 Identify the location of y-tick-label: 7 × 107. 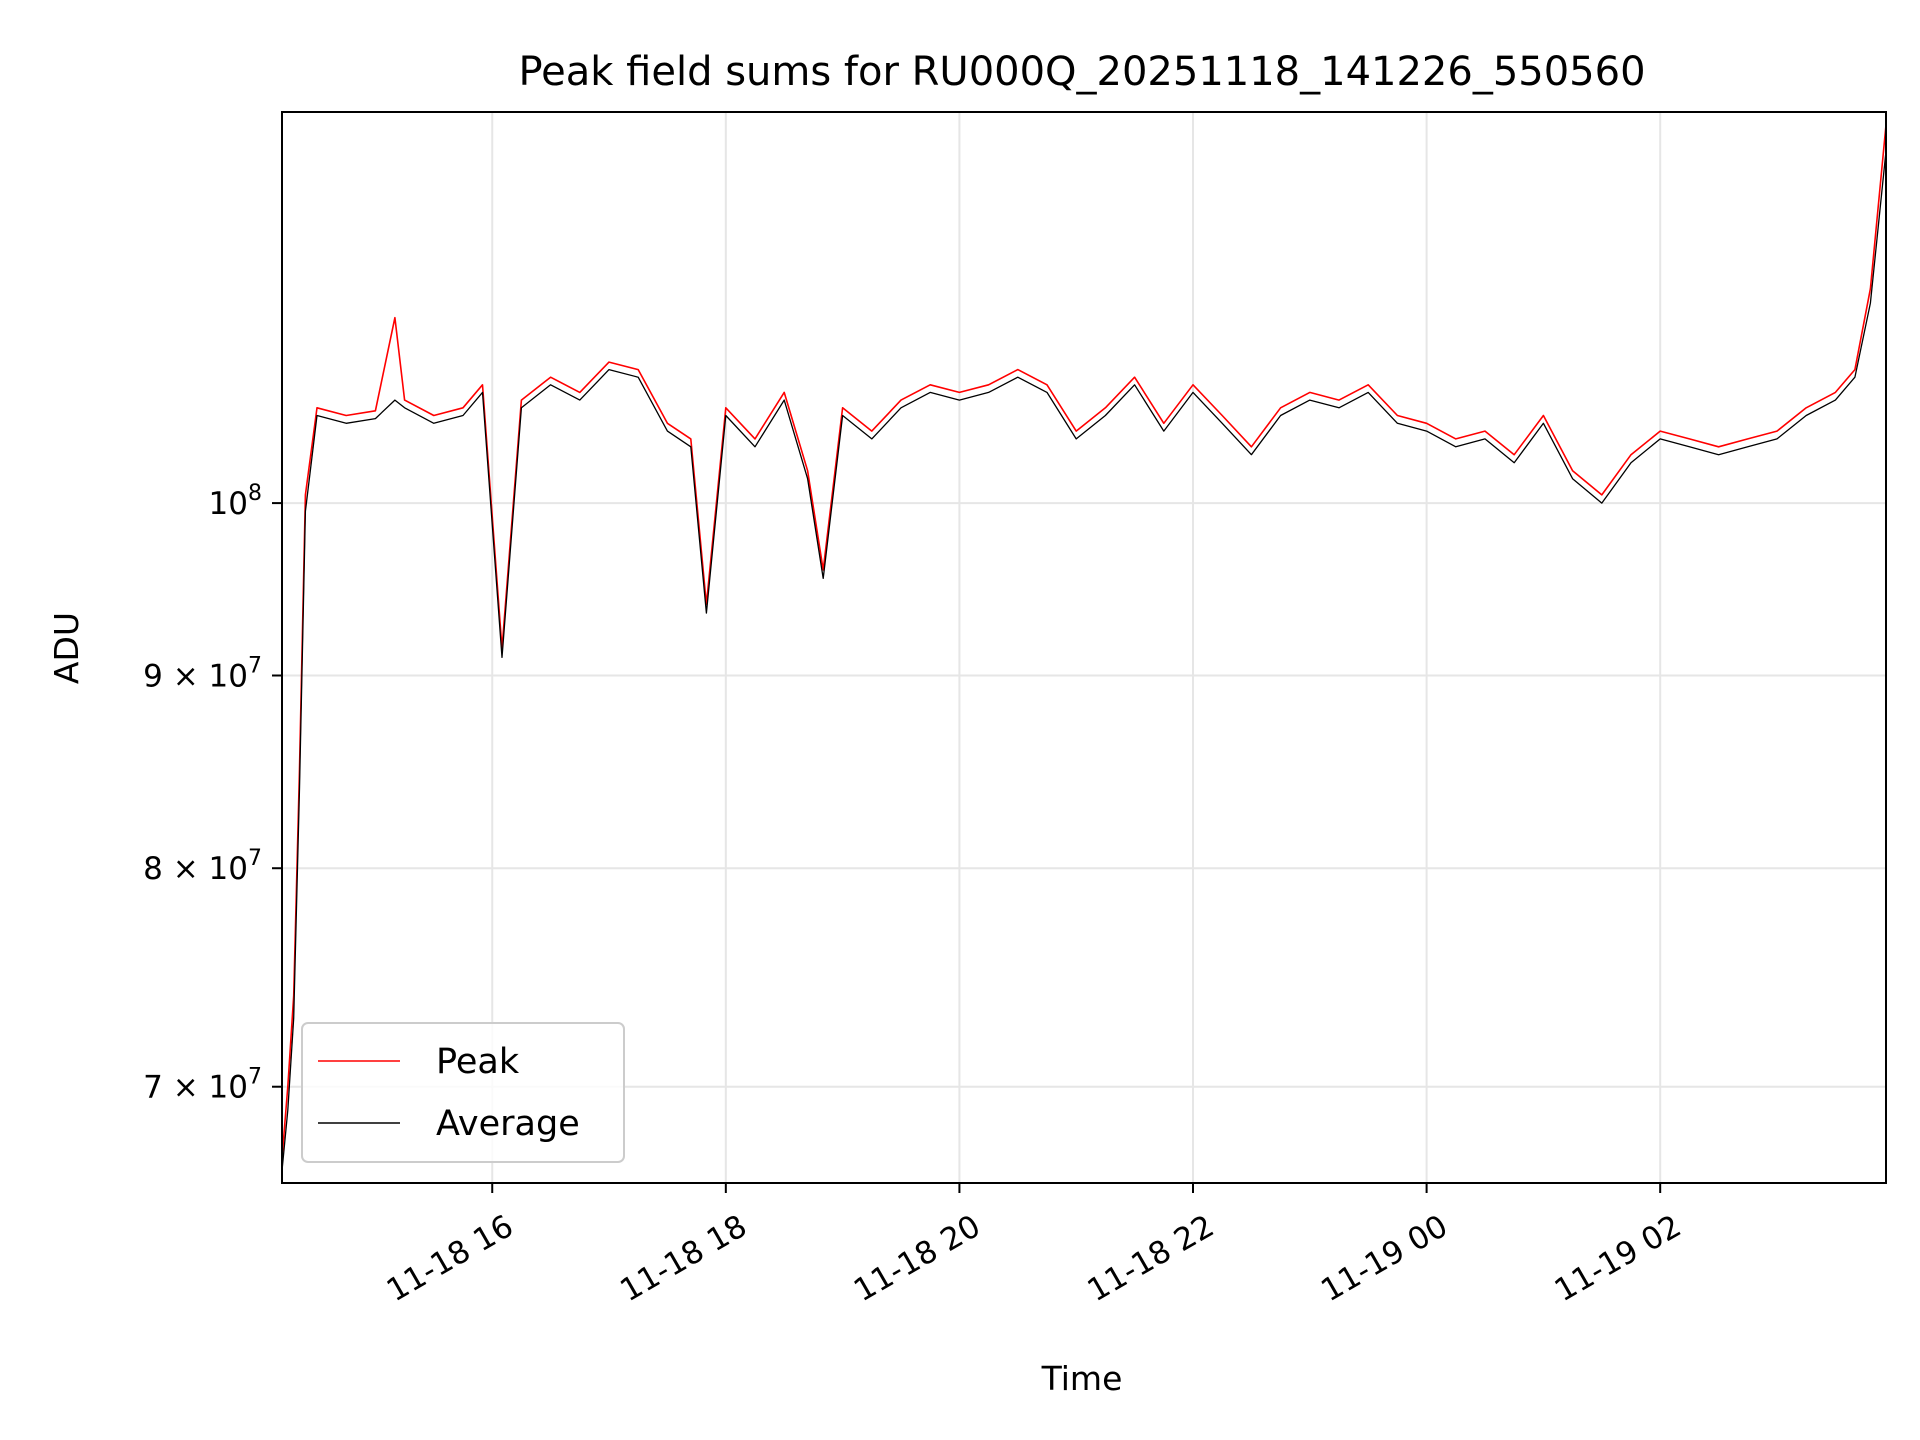
(202, 1085).